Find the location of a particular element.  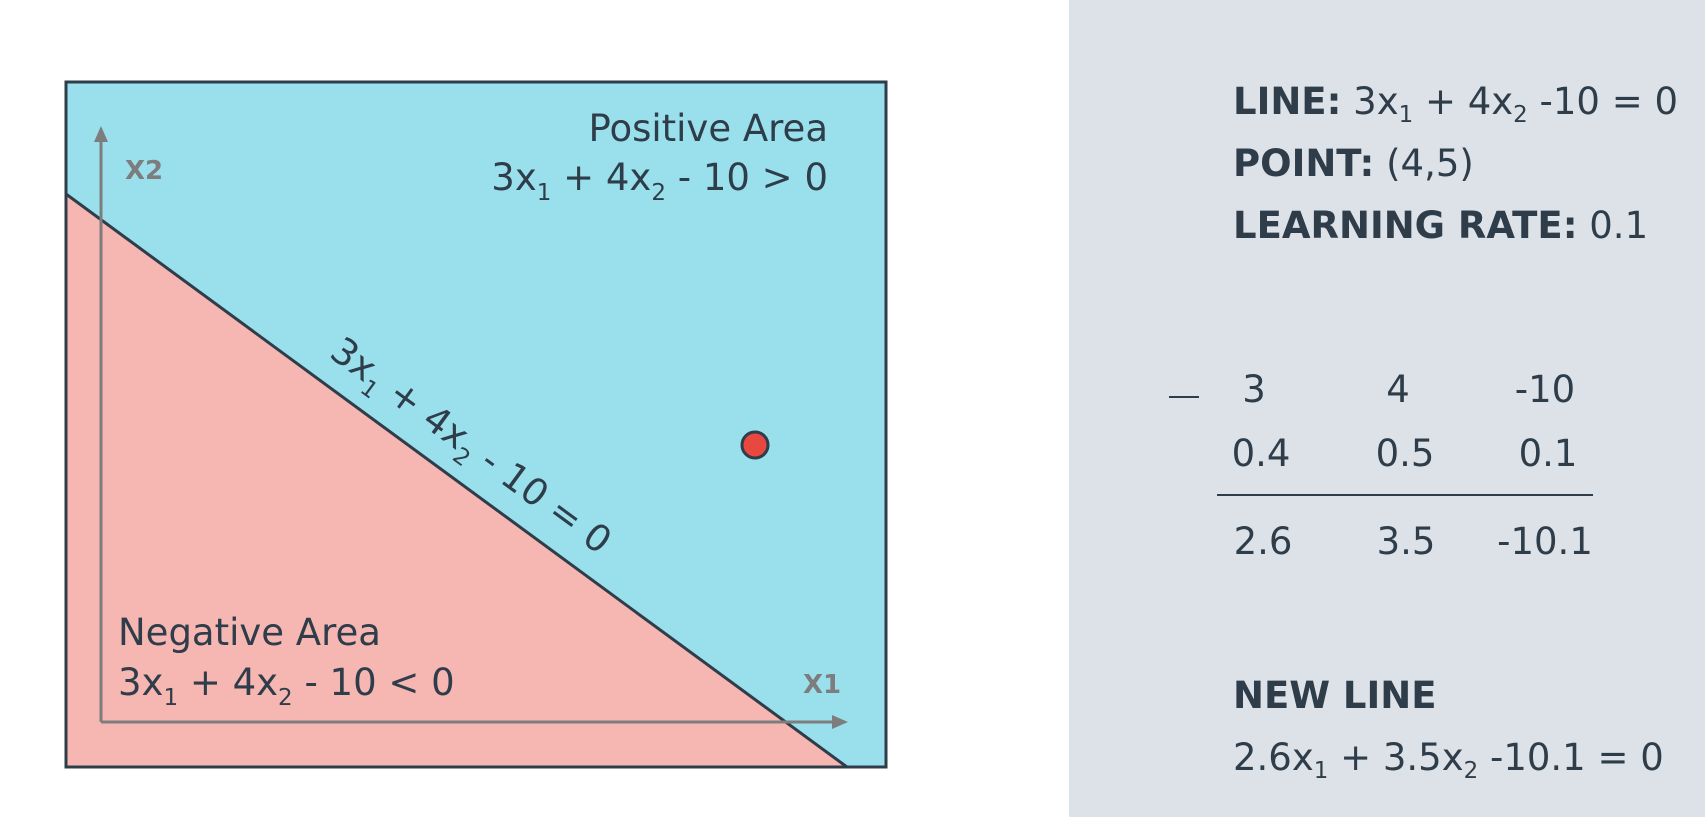

new-line-title: NEW LINE is located at coordinates (1335, 695).